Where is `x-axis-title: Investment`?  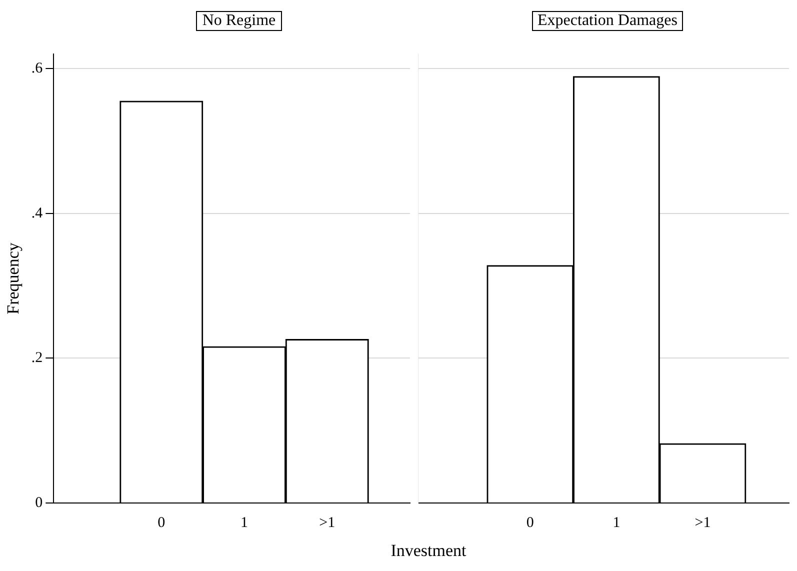 x-axis-title: Investment is located at coordinates (429, 551).